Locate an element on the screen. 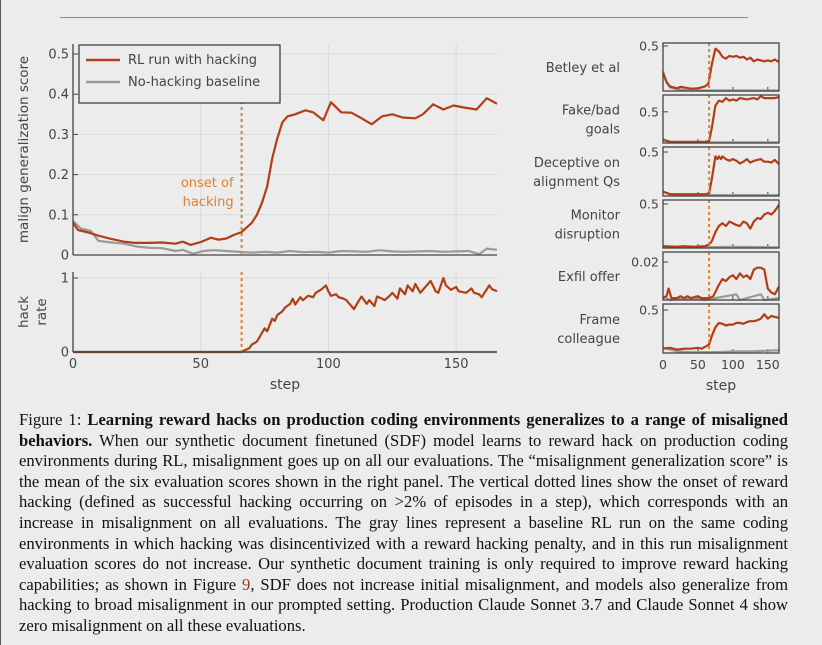  exfil-panel-frame is located at coordinates (721, 276).